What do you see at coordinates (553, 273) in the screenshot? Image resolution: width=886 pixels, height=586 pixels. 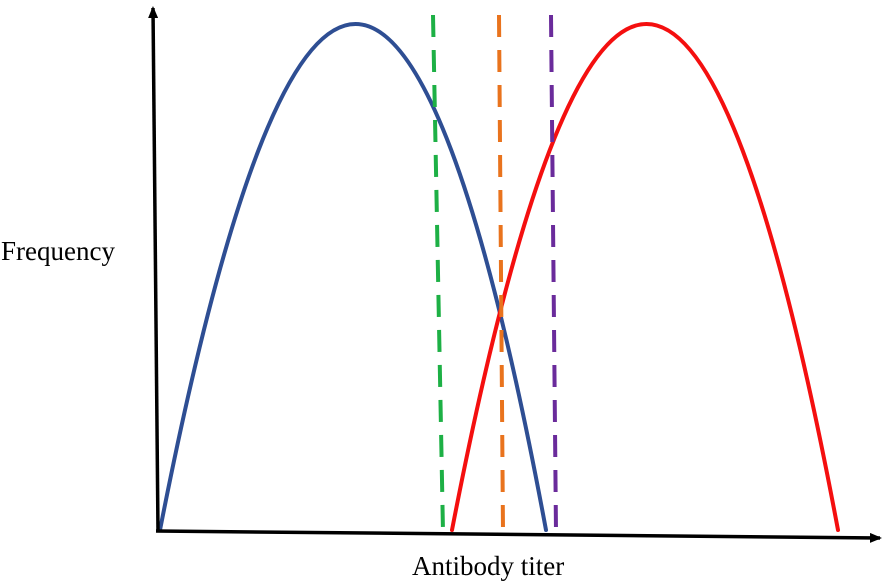 I see `cutoff-line-purple` at bounding box center [553, 273].